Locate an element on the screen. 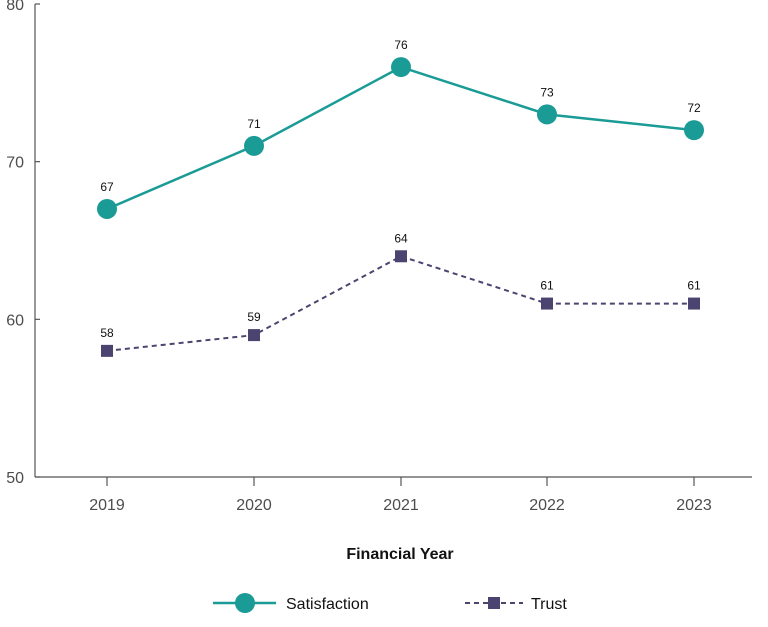 This screenshot has width=768, height=627. data-label: 59 is located at coordinates (254, 317).